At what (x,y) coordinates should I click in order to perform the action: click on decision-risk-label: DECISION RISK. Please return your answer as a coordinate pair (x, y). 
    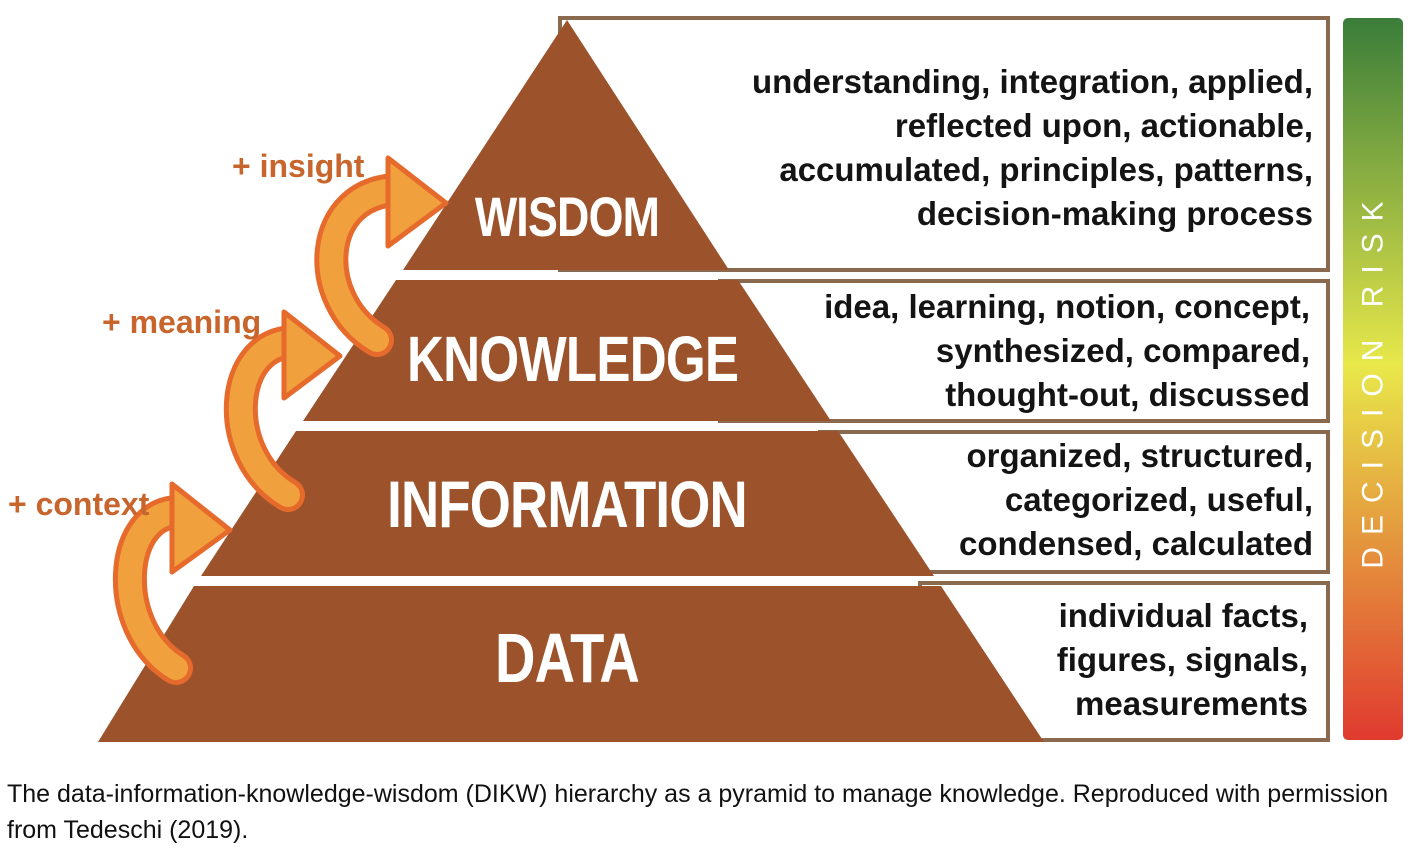
    Looking at the image, I should click on (1373, 379).